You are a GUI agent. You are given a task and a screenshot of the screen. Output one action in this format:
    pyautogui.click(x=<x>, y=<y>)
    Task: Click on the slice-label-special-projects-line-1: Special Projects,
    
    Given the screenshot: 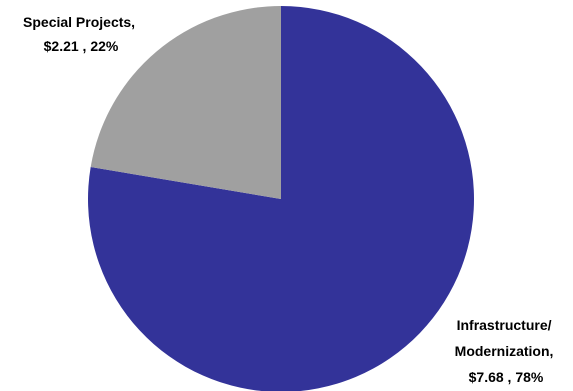 What is the action you would take?
    pyautogui.click(x=79, y=22)
    